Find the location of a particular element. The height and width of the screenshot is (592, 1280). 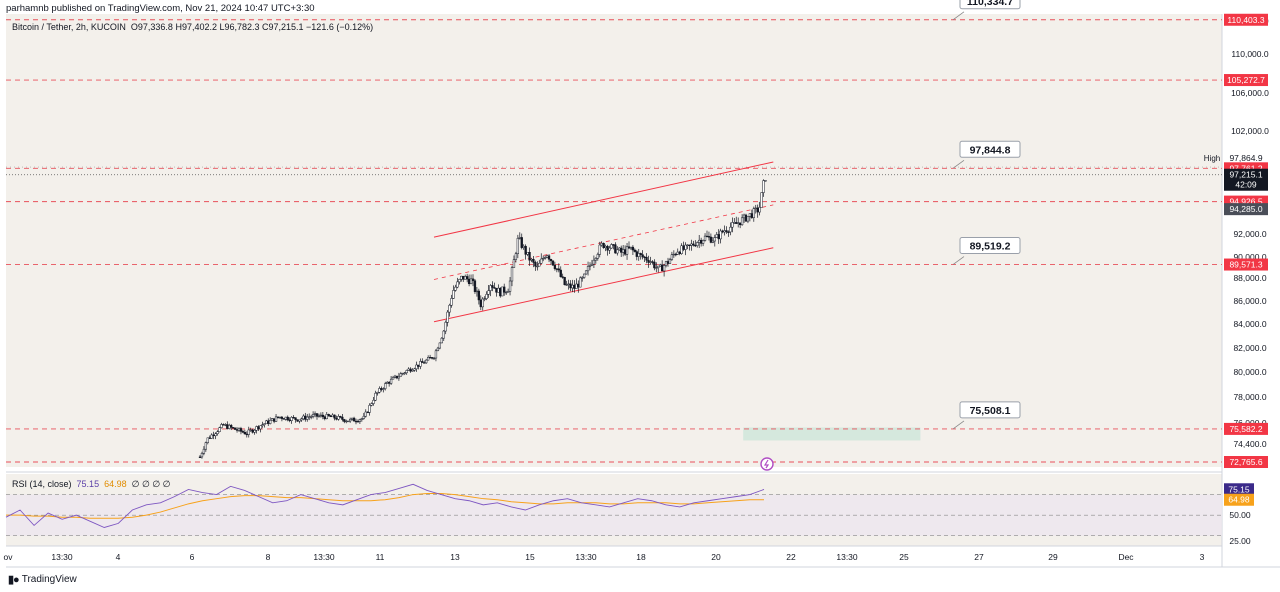

y-tick-label: 78,000.0 is located at coordinates (1249, 397).